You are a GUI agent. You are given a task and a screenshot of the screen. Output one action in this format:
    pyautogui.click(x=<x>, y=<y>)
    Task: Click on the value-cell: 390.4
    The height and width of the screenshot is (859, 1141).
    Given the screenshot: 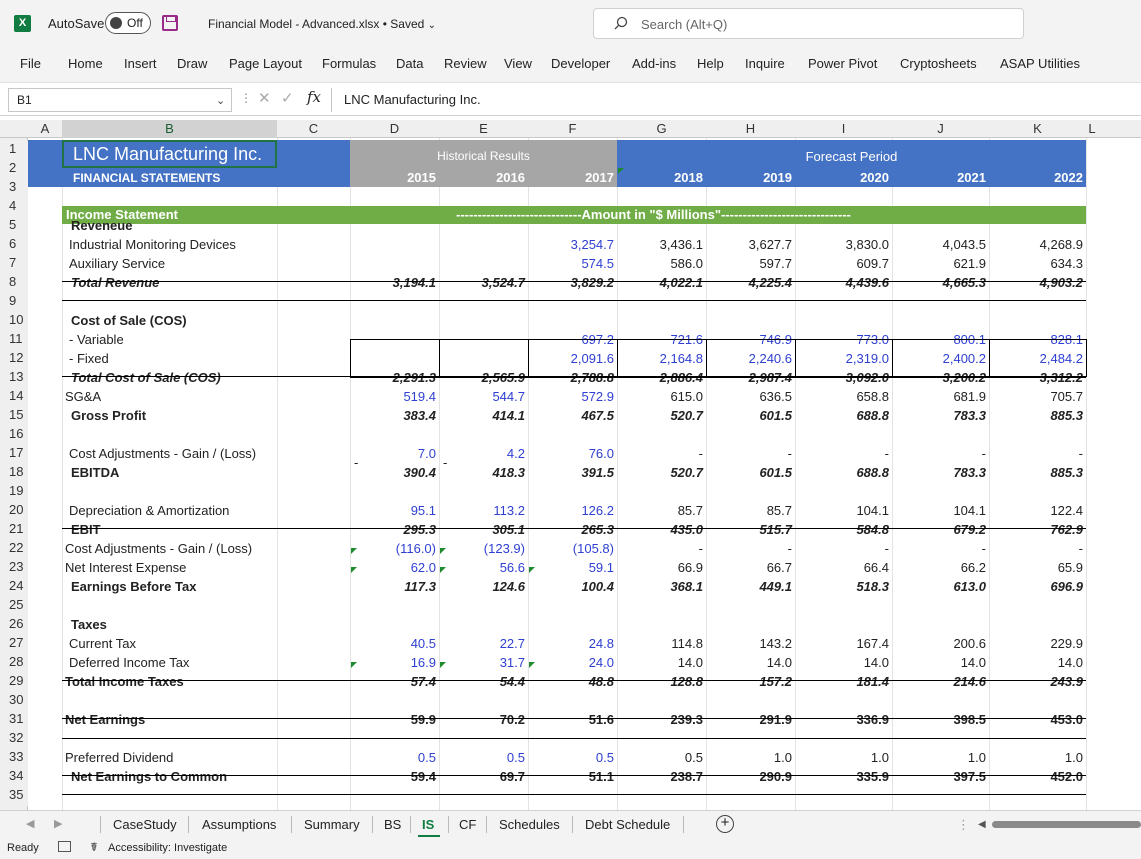 What is the action you would take?
    pyautogui.click(x=419, y=472)
    